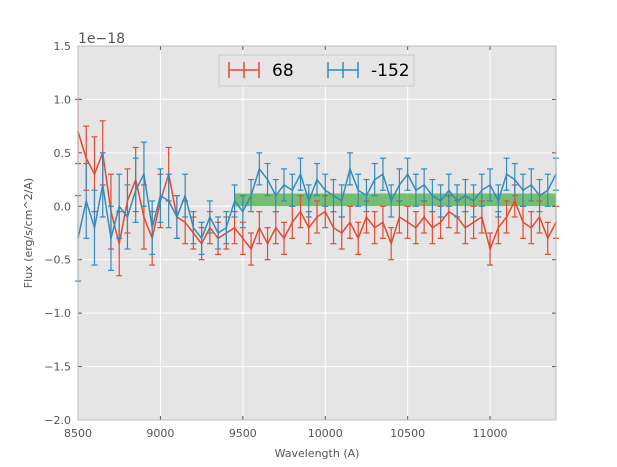 The width and height of the screenshot is (617, 467). Describe the element at coordinates (57, 260) in the screenshot. I see `y-tick-label: −0.5` at that location.